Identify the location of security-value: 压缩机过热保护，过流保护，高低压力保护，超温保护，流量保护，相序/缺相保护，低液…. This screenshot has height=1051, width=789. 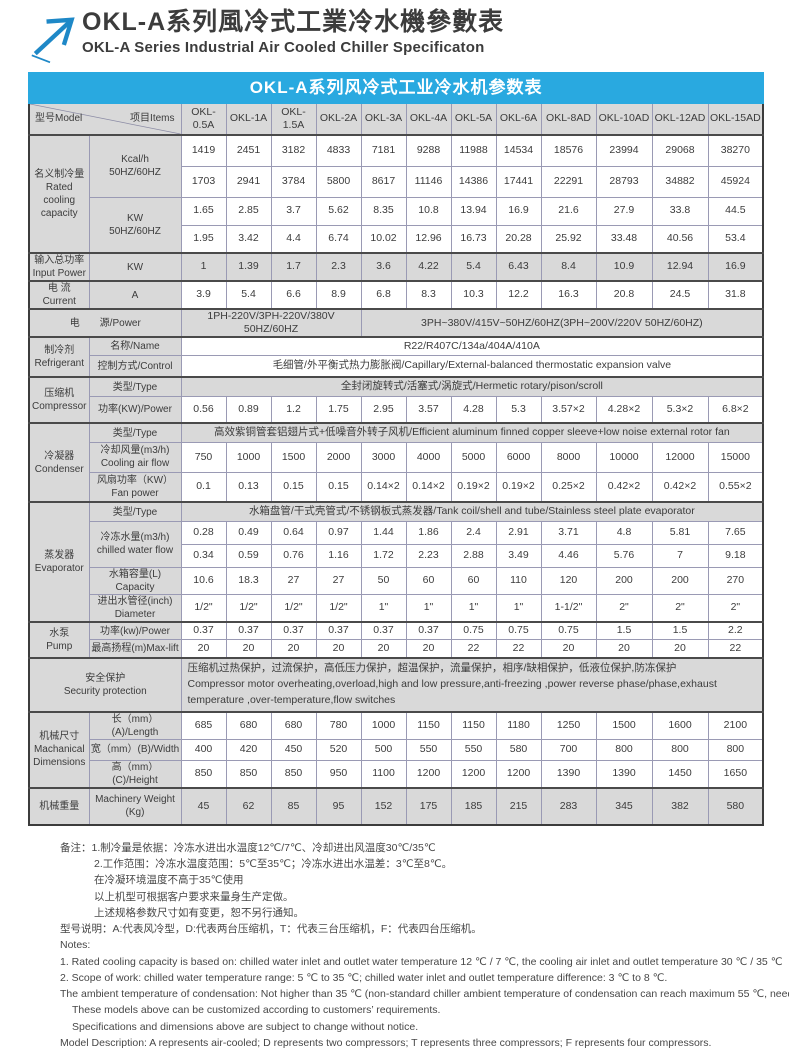
(472, 684).